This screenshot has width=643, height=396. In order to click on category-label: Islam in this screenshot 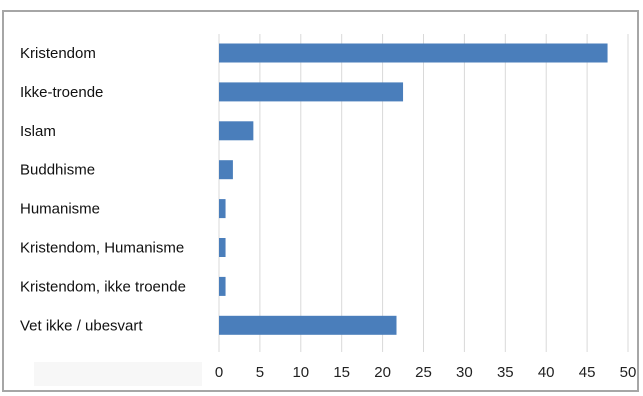, I will do `click(38, 131)`.